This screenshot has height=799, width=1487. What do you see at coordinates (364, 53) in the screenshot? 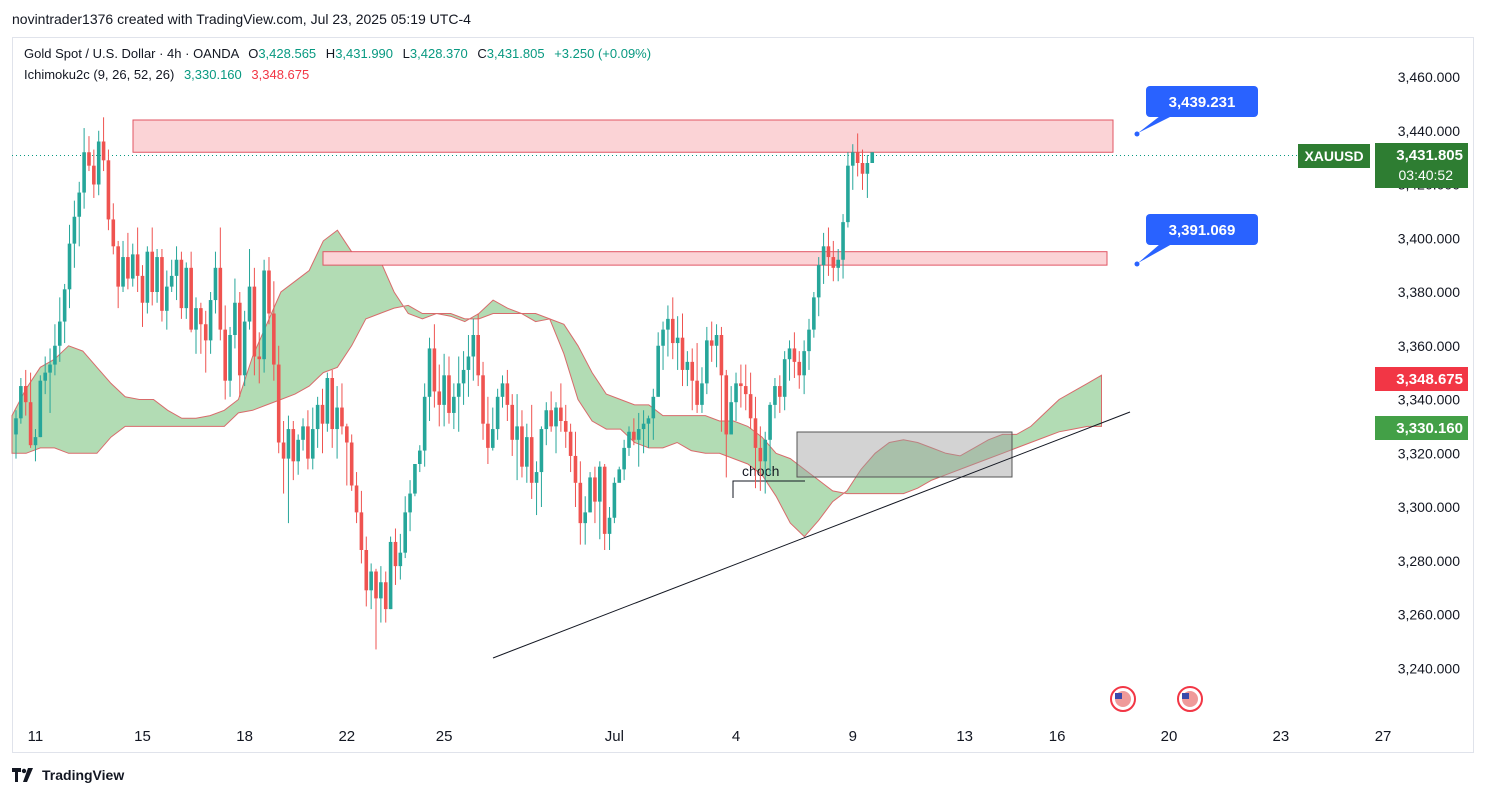
I see `high-value: 3,431.990` at bounding box center [364, 53].